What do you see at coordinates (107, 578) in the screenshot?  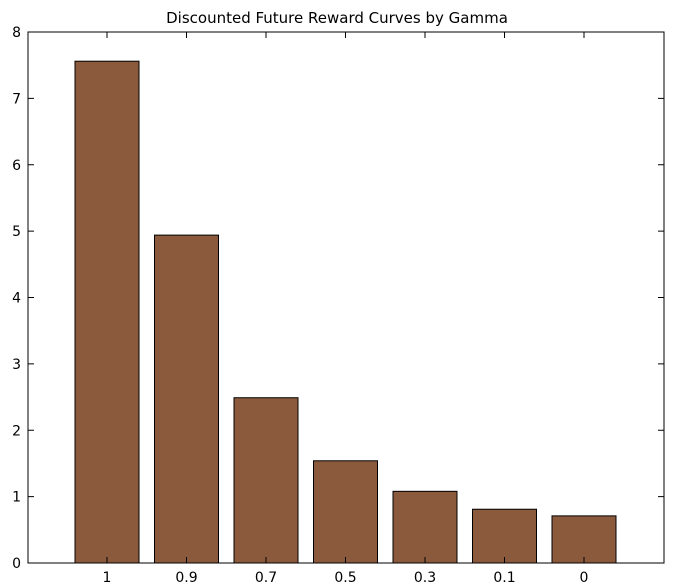 I see `x-tick-label: 1` at bounding box center [107, 578].